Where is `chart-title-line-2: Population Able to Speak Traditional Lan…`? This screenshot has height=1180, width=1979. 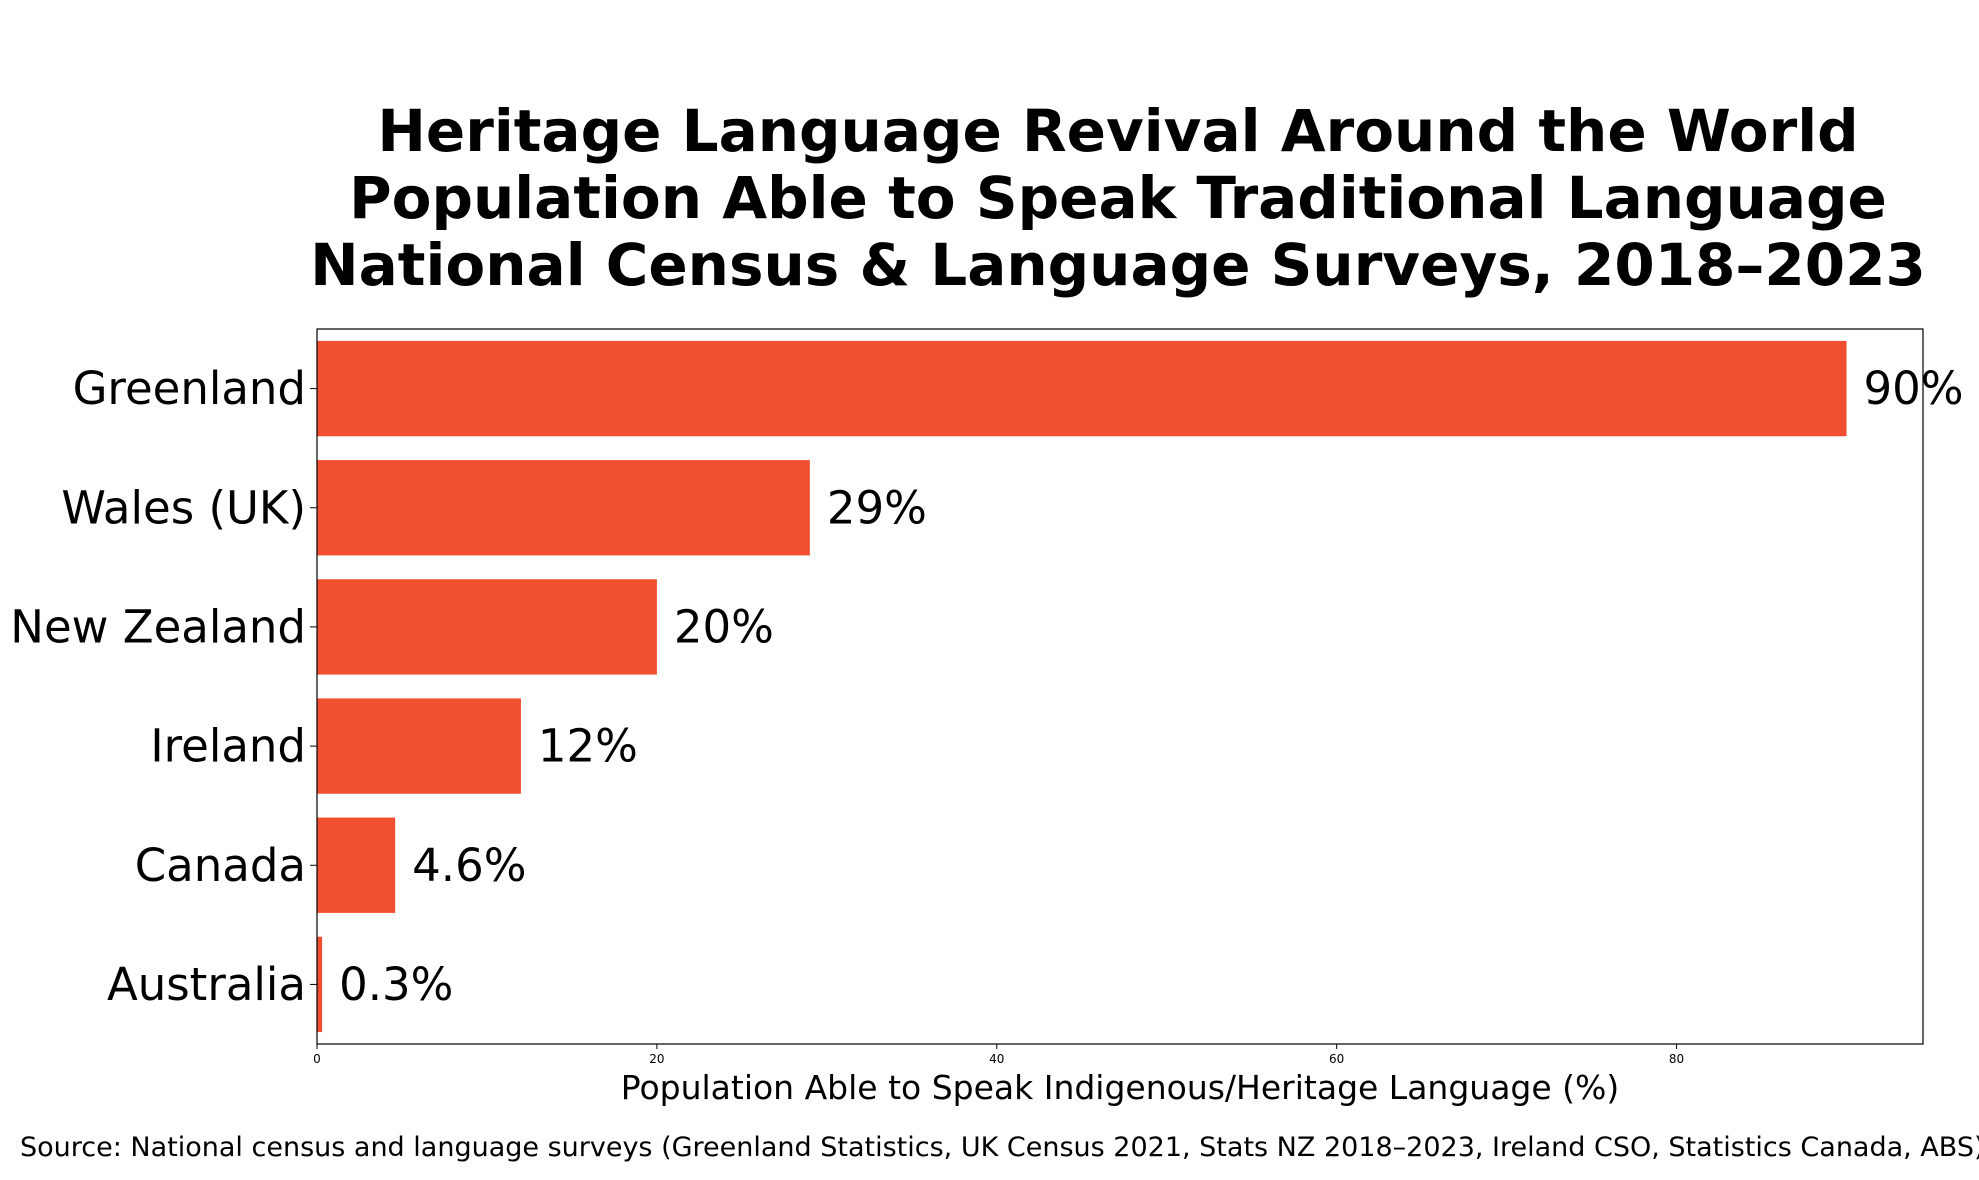 chart-title-line-2: Population Able to Speak Traditional Lan… is located at coordinates (1118, 198).